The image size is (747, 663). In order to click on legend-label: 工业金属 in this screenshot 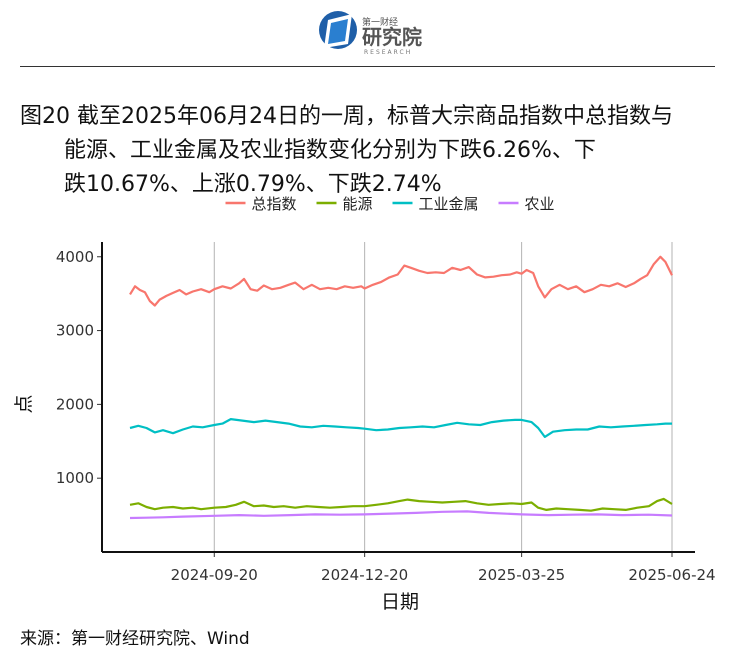, I will do `click(449, 204)`.